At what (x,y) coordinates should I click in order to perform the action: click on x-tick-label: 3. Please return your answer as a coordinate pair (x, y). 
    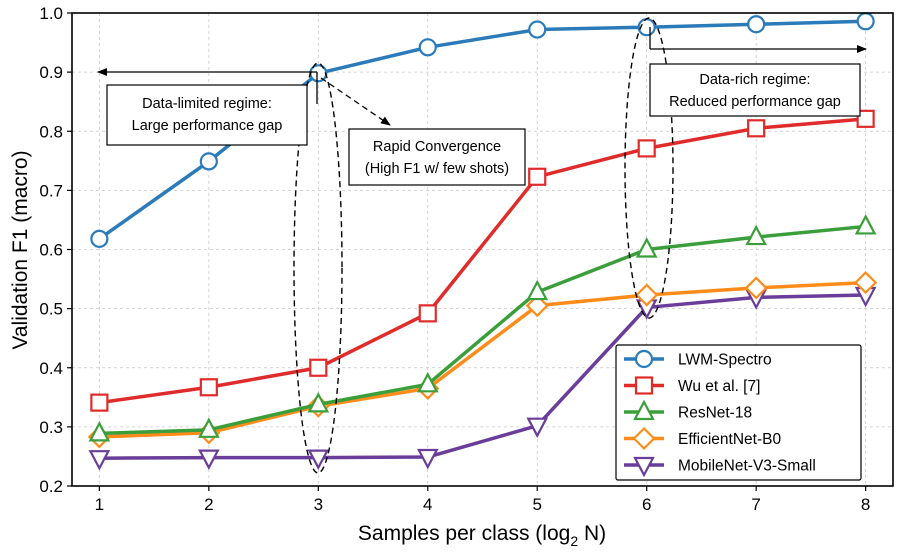
    Looking at the image, I should click on (318, 504).